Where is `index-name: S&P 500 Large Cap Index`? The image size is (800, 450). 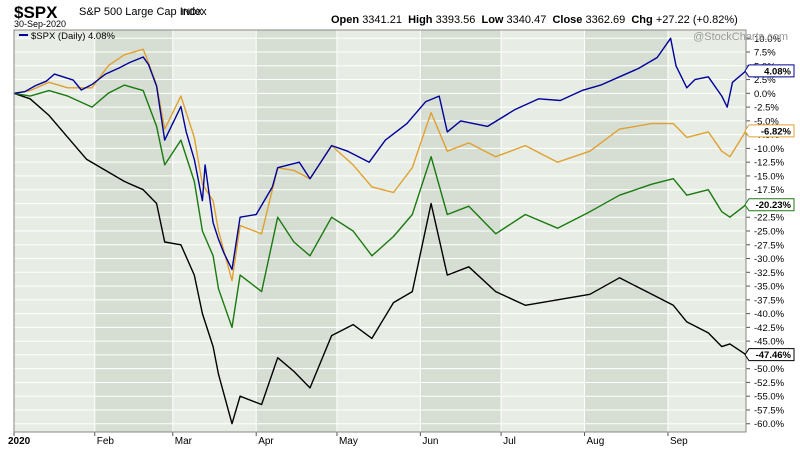 index-name: S&P 500 Large Cap Index is located at coordinates (143, 12).